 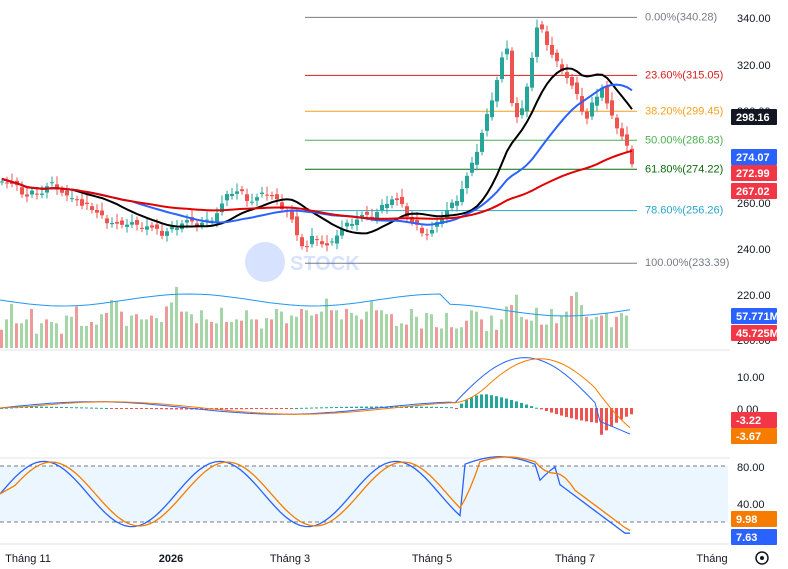 What do you see at coordinates (753, 118) in the screenshot?
I see `price-tag: 298.16` at bounding box center [753, 118].